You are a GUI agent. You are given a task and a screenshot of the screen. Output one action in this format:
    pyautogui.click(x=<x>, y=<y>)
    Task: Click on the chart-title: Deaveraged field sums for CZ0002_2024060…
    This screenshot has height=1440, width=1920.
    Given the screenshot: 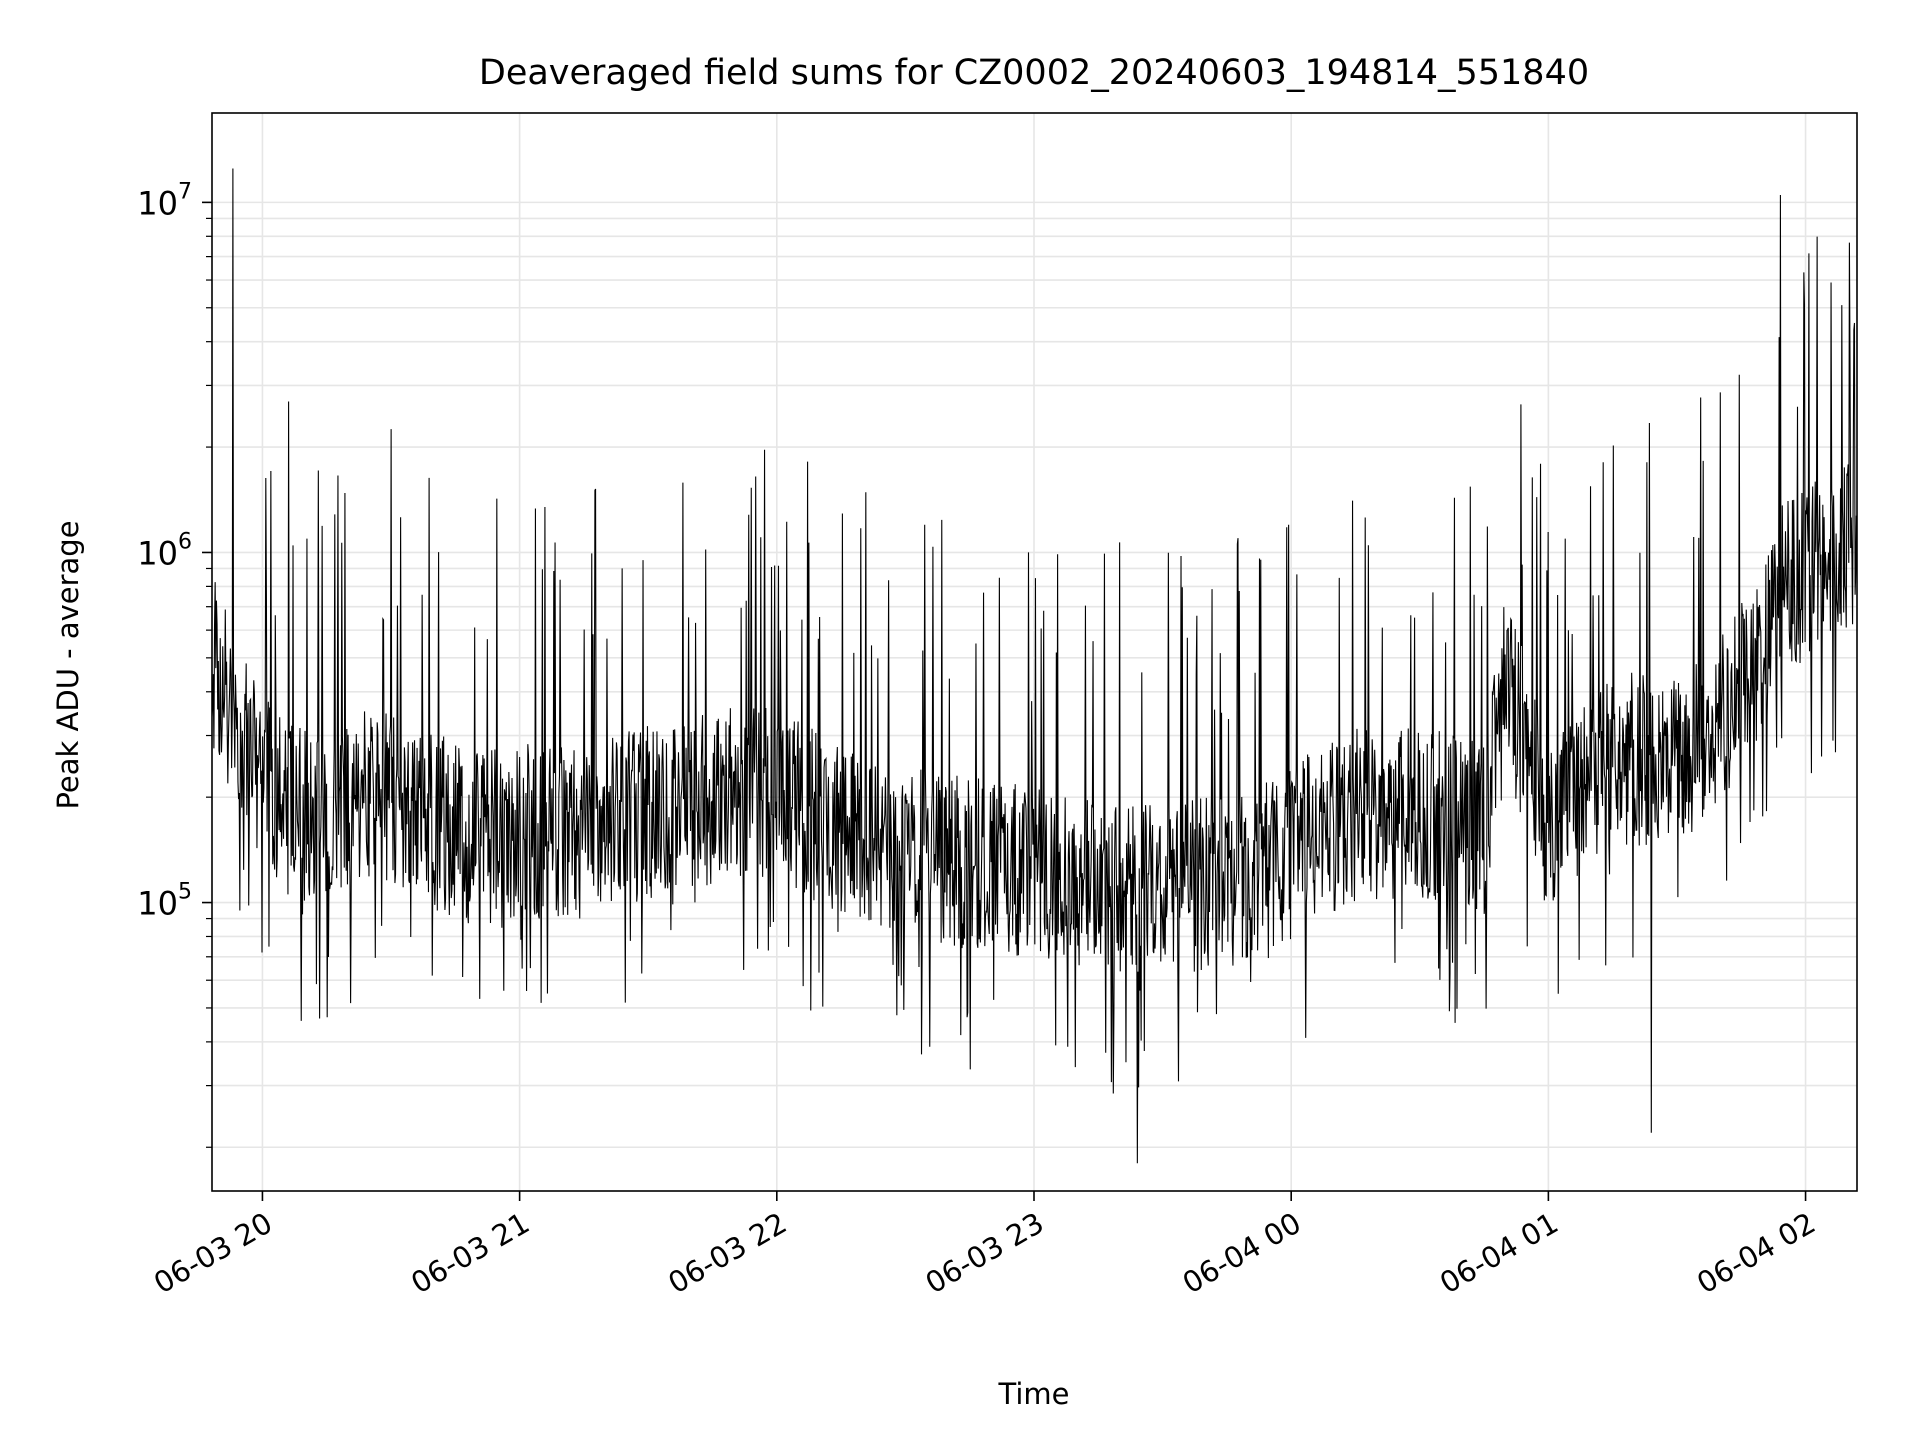 What is the action you would take?
    pyautogui.click(x=1034, y=73)
    